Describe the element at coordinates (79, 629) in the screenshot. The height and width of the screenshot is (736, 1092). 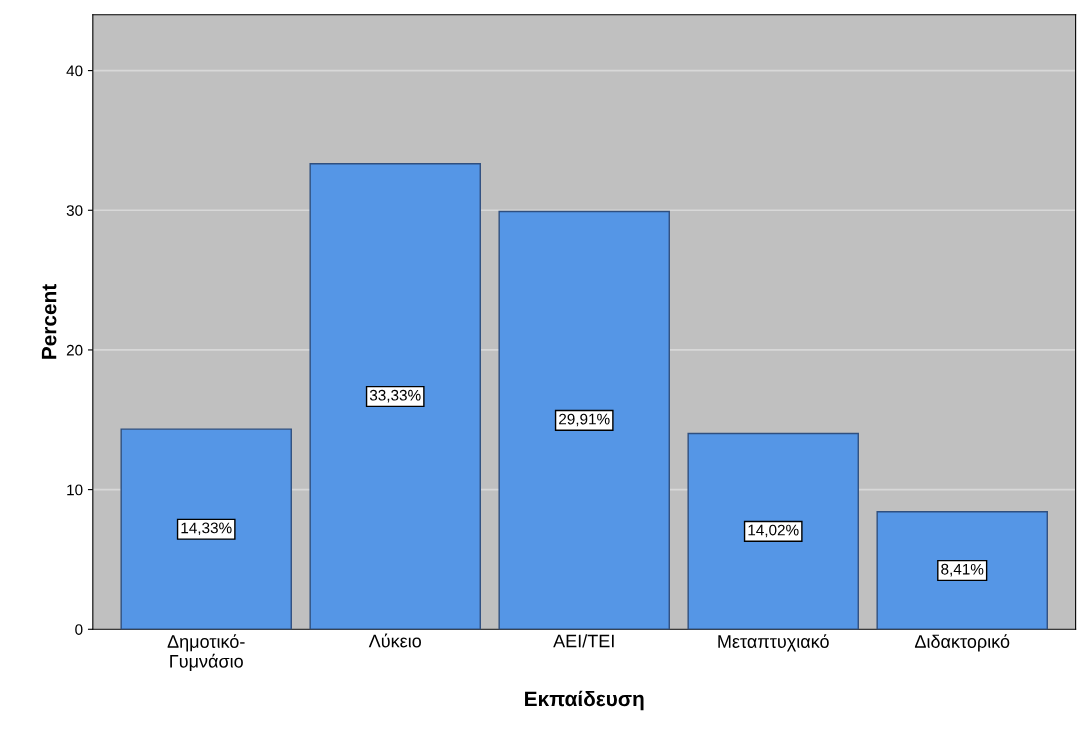
I see `y-tick-label: 0` at that location.